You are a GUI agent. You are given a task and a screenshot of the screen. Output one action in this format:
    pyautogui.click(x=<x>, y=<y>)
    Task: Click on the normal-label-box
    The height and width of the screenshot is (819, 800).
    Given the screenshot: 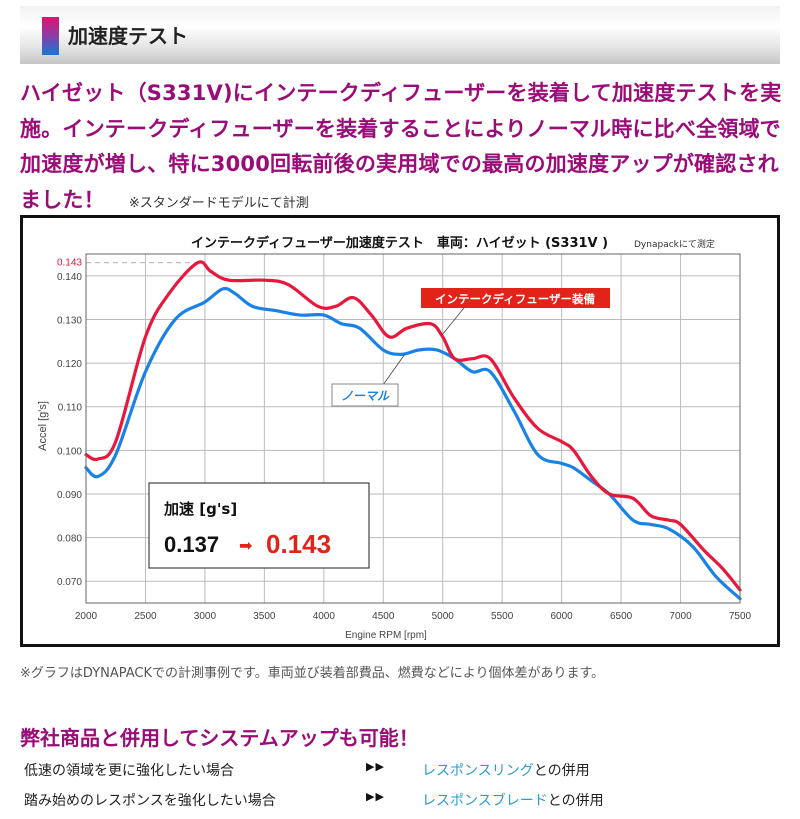 What is the action you would take?
    pyautogui.click(x=365, y=395)
    